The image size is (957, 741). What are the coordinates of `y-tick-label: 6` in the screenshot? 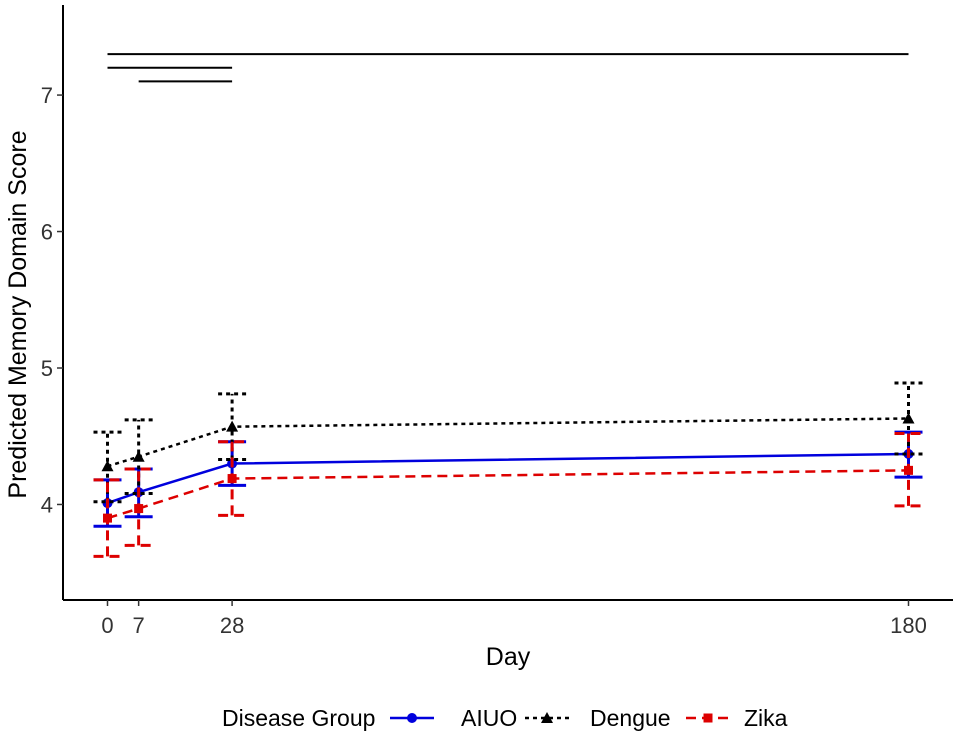 It's located at (47, 232).